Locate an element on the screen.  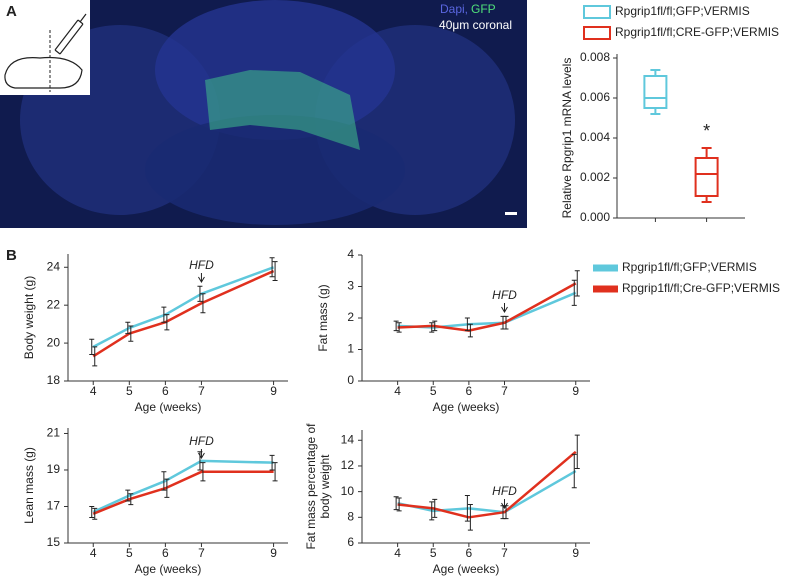
y-axis-label: Relative Rpgrip1 mRNA levels is located at coordinates (567, 138).